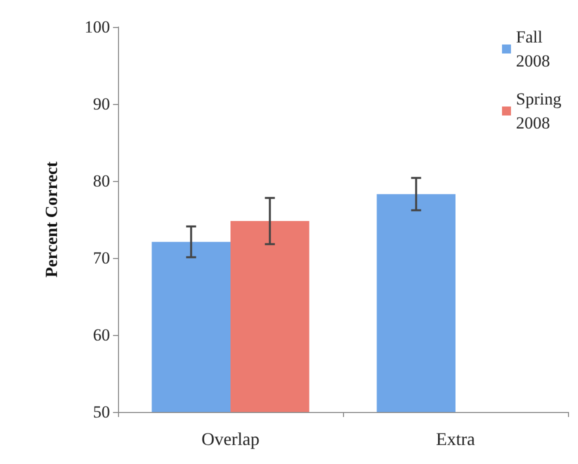 Image resolution: width=578 pixels, height=464 pixels. What do you see at coordinates (455, 439) in the screenshot?
I see `x-tick-label: Extra` at bounding box center [455, 439].